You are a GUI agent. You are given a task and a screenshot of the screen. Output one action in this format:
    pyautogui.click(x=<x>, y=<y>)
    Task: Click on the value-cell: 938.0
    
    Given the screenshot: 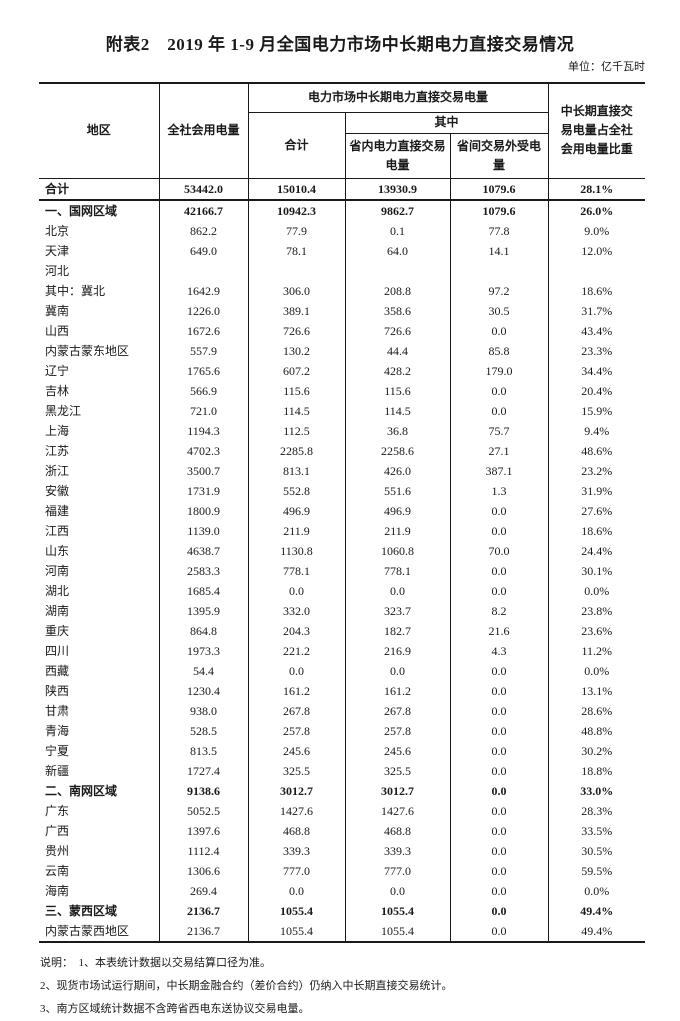 What is the action you would take?
    pyautogui.click(x=203, y=710)
    